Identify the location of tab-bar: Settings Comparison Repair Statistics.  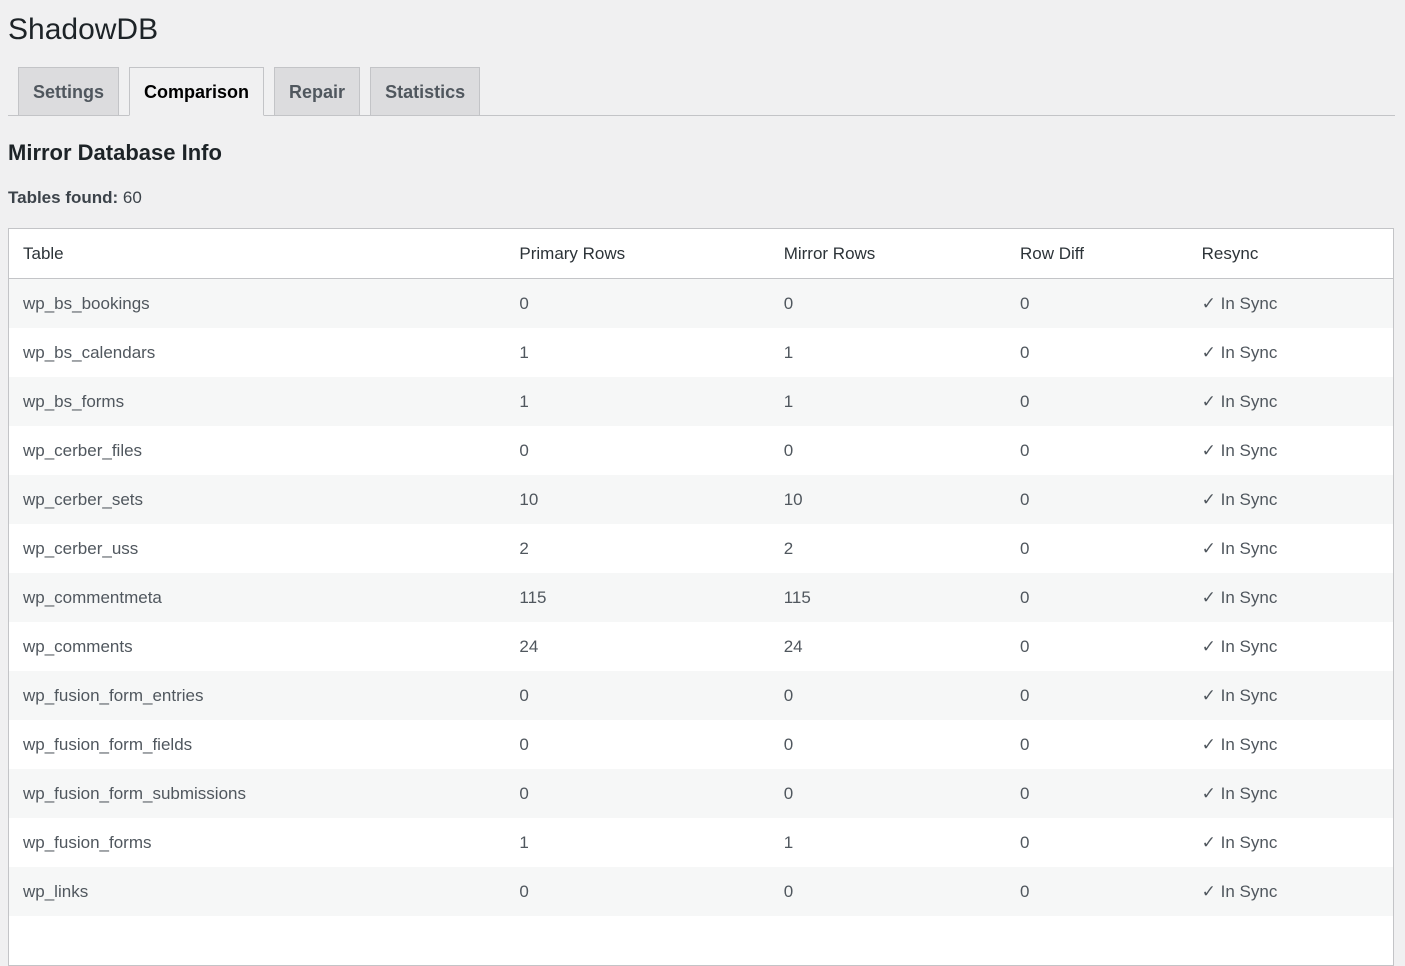
(701, 91).